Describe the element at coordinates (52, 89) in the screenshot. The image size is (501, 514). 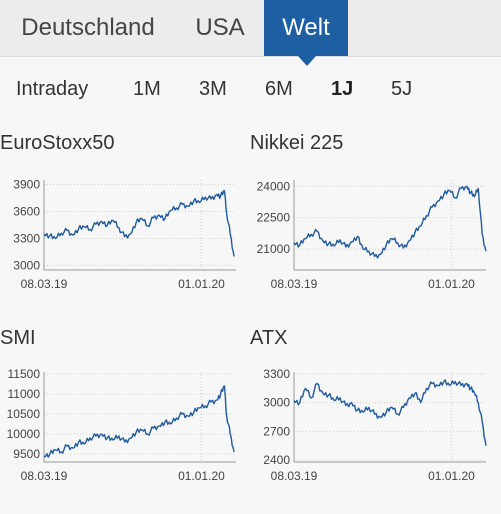
I see `range-tab-intraday: Intraday` at that location.